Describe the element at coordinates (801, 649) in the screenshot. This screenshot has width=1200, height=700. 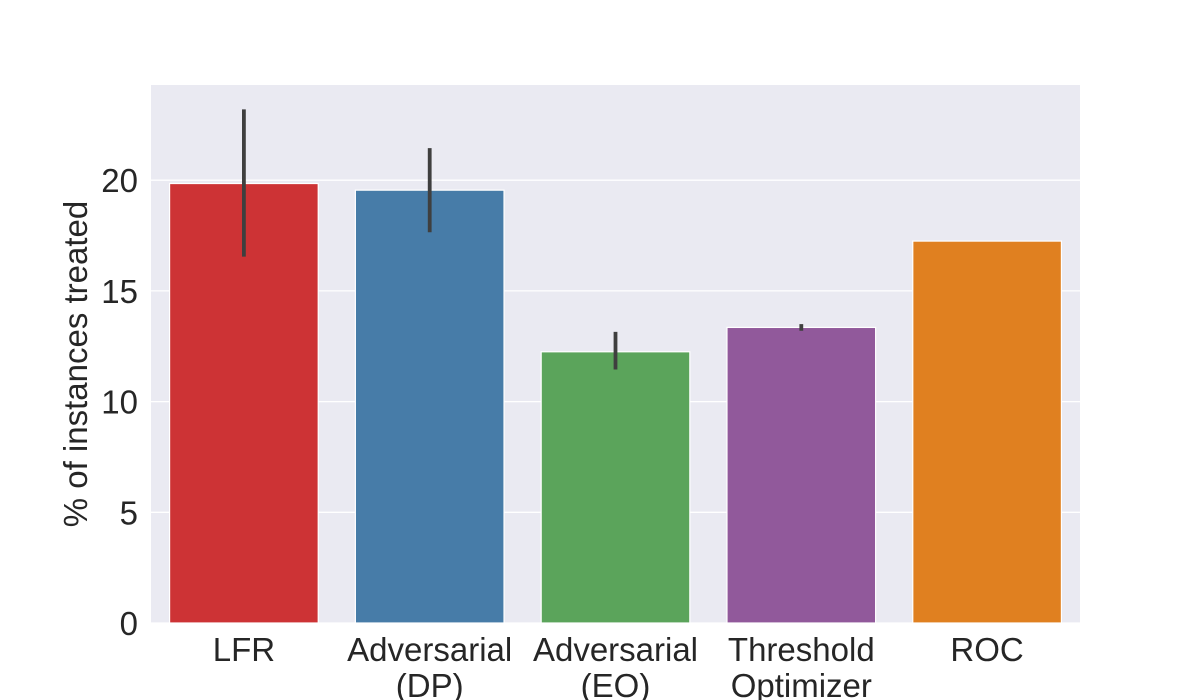
I see `x-tick-label-line: Threshold` at that location.